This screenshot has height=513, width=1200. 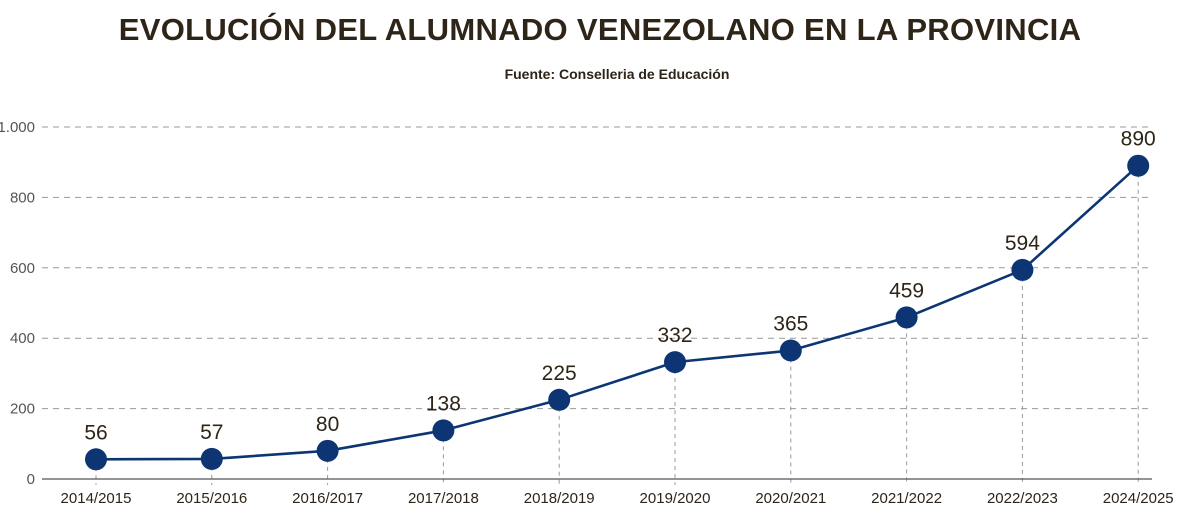 I want to click on x-tick-label: 2022/2023, so click(x=1022, y=498).